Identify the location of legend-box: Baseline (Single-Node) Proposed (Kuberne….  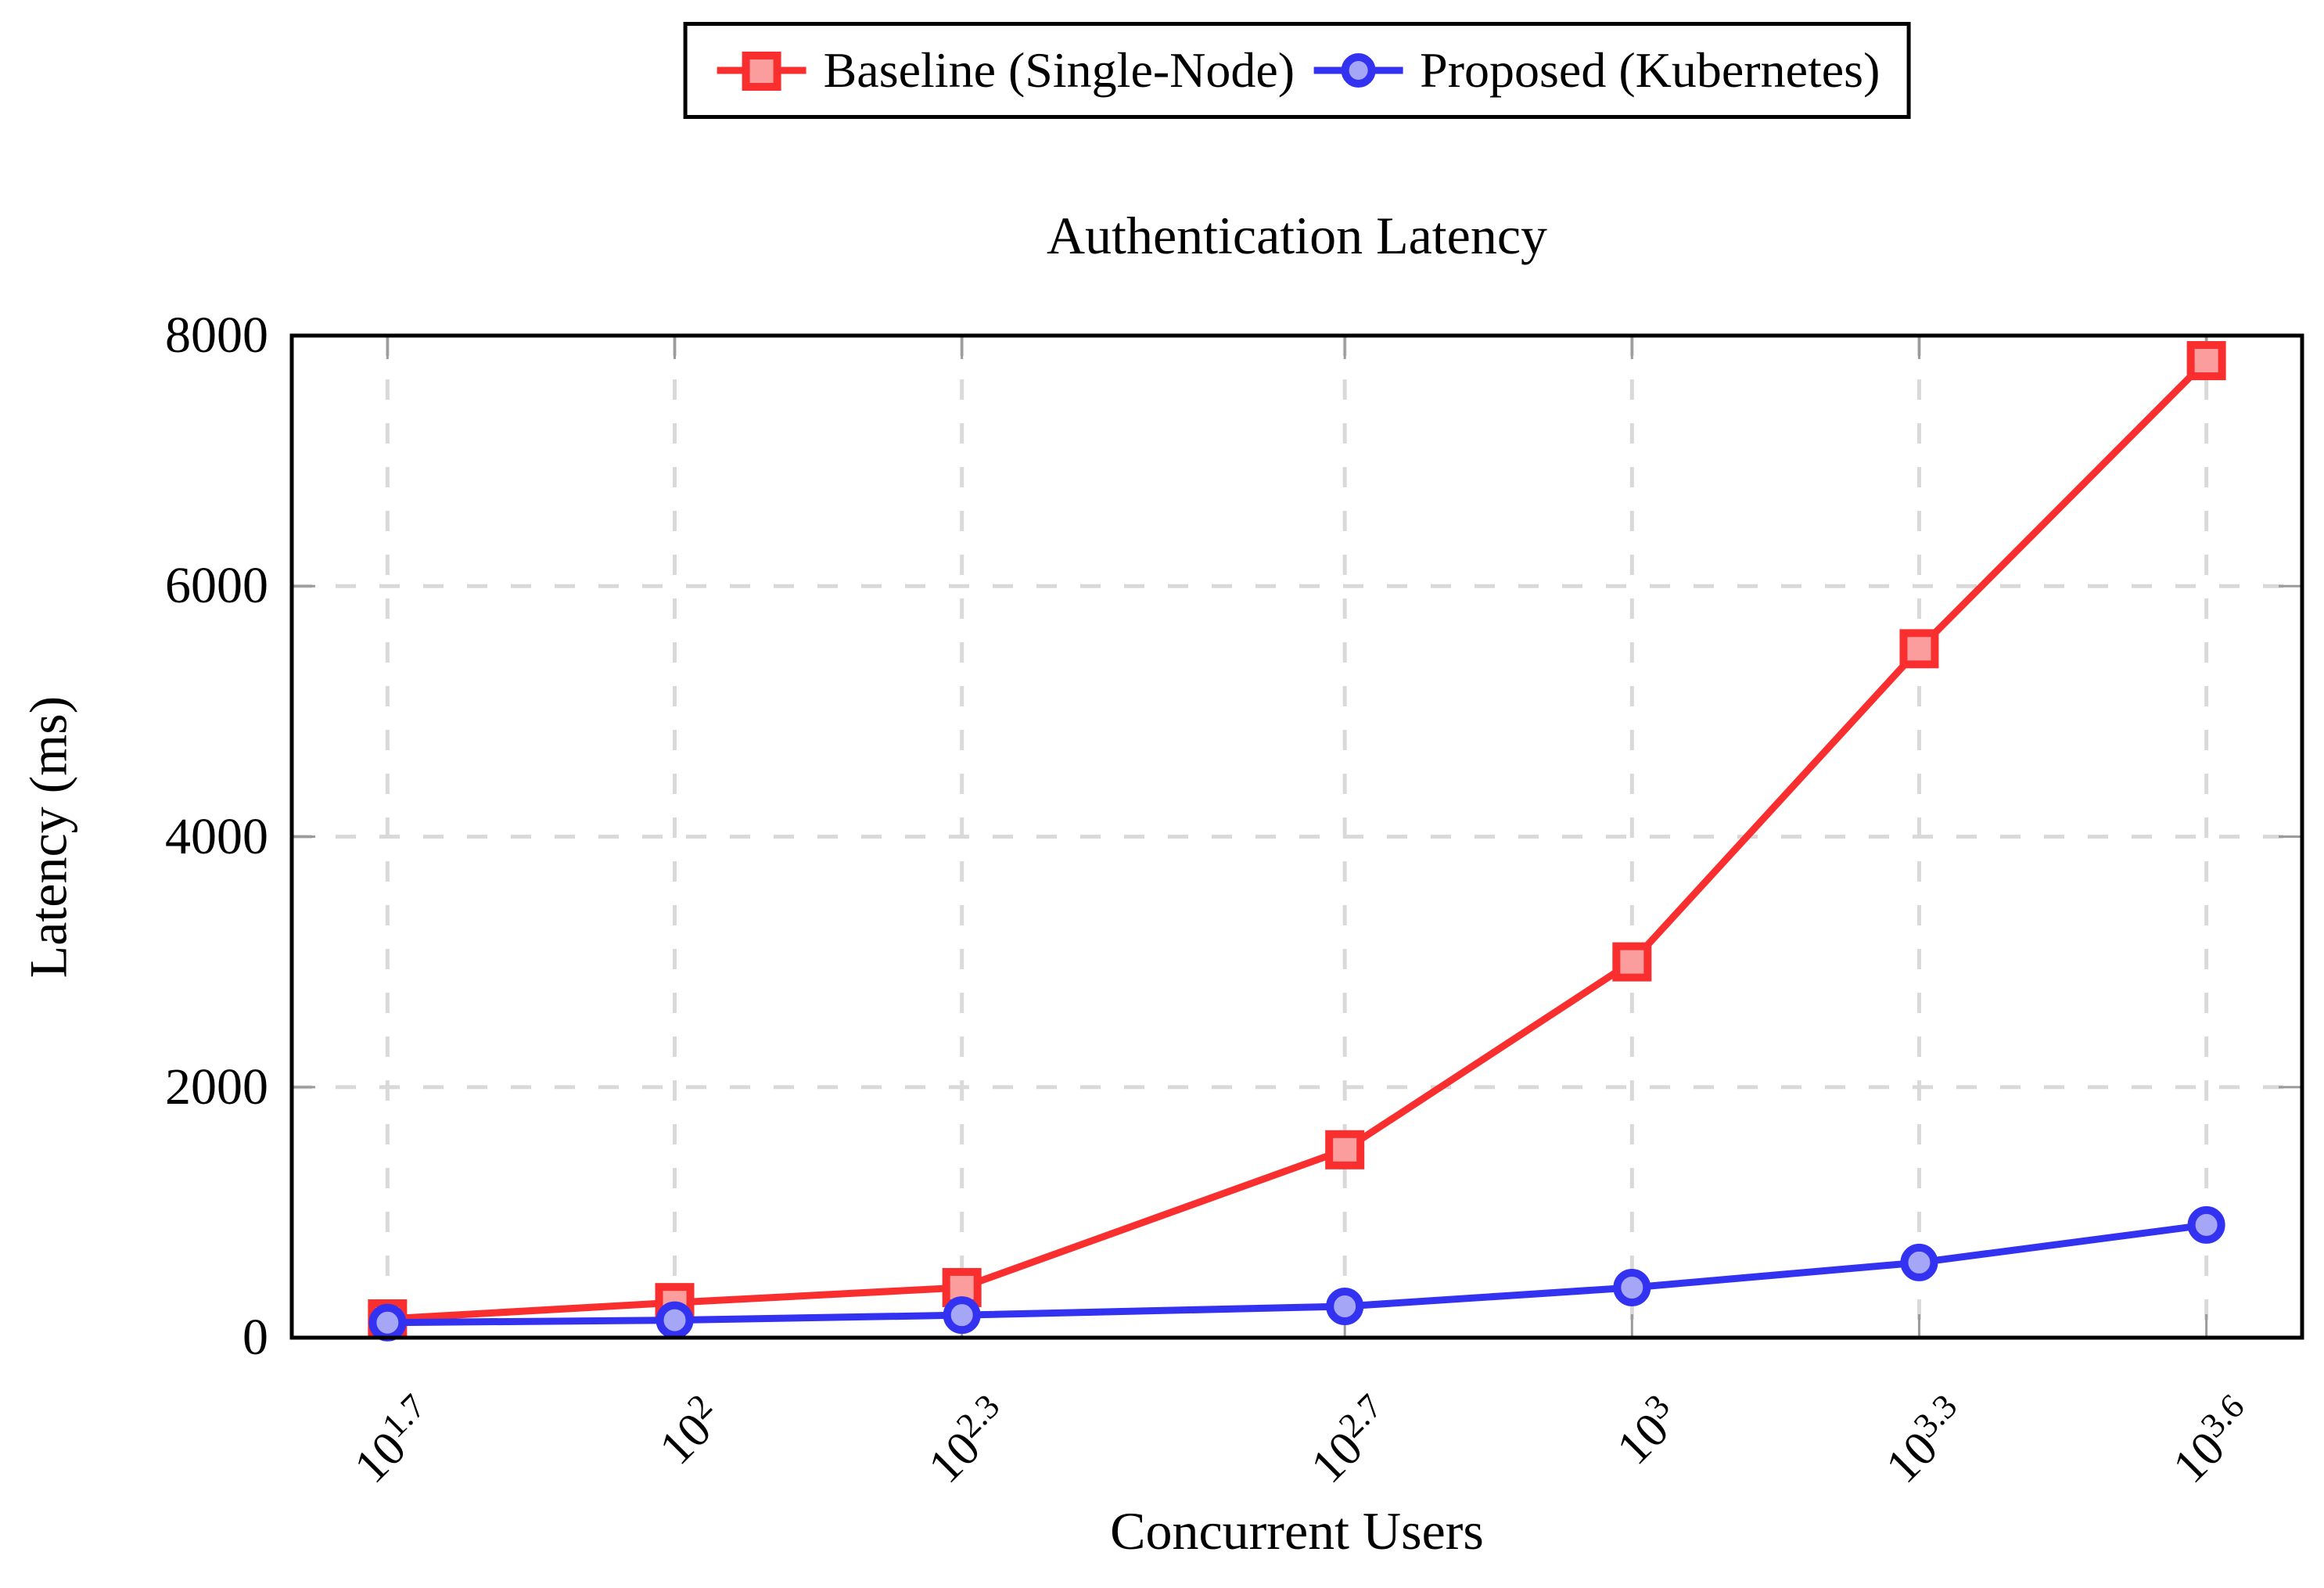
(1297, 70).